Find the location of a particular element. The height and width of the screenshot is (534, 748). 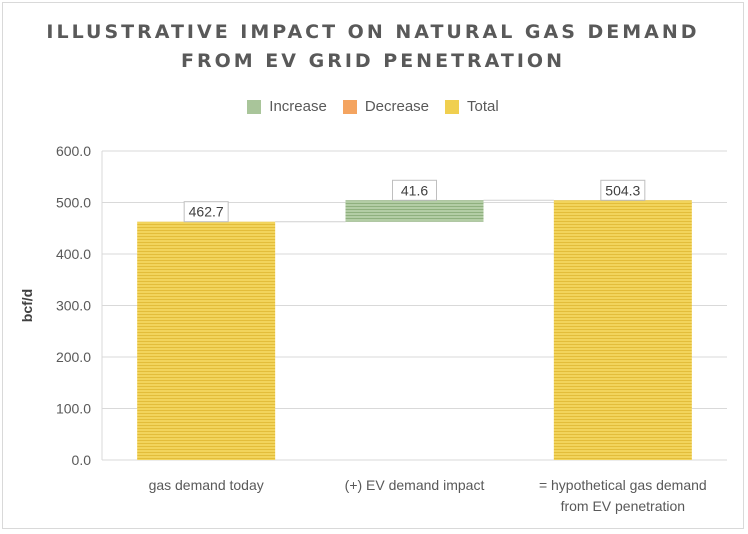

x-category-label: from EV penetration is located at coordinates (623, 506).